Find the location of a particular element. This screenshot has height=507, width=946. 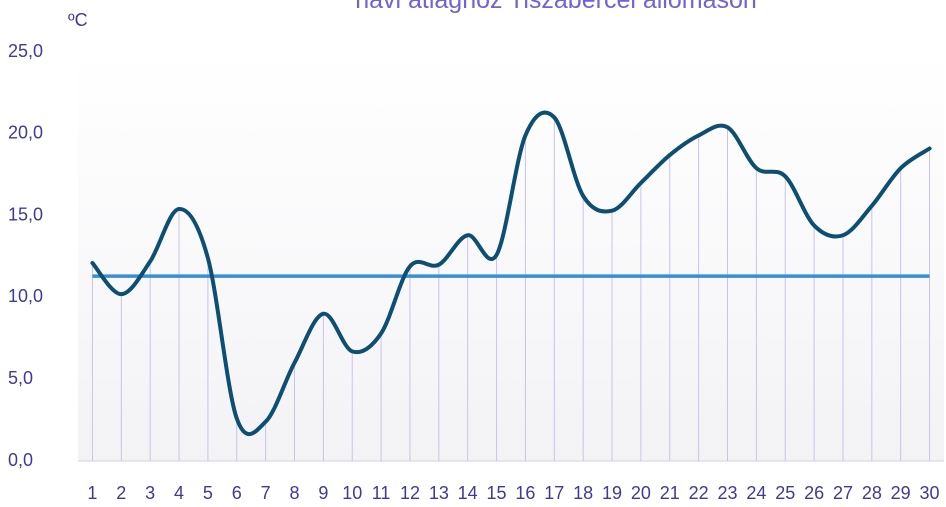

x-tick-label: 4 is located at coordinates (179, 493).